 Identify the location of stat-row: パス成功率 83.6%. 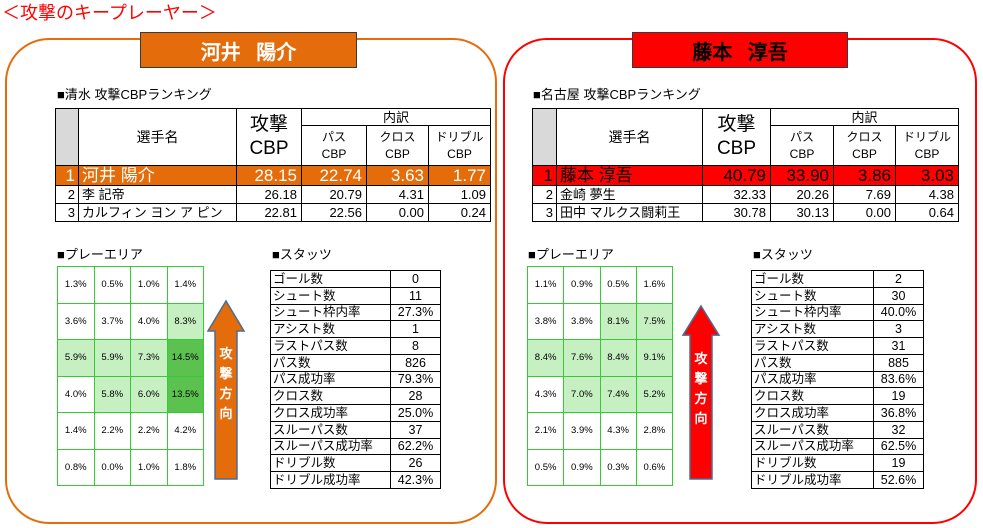
(837, 379).